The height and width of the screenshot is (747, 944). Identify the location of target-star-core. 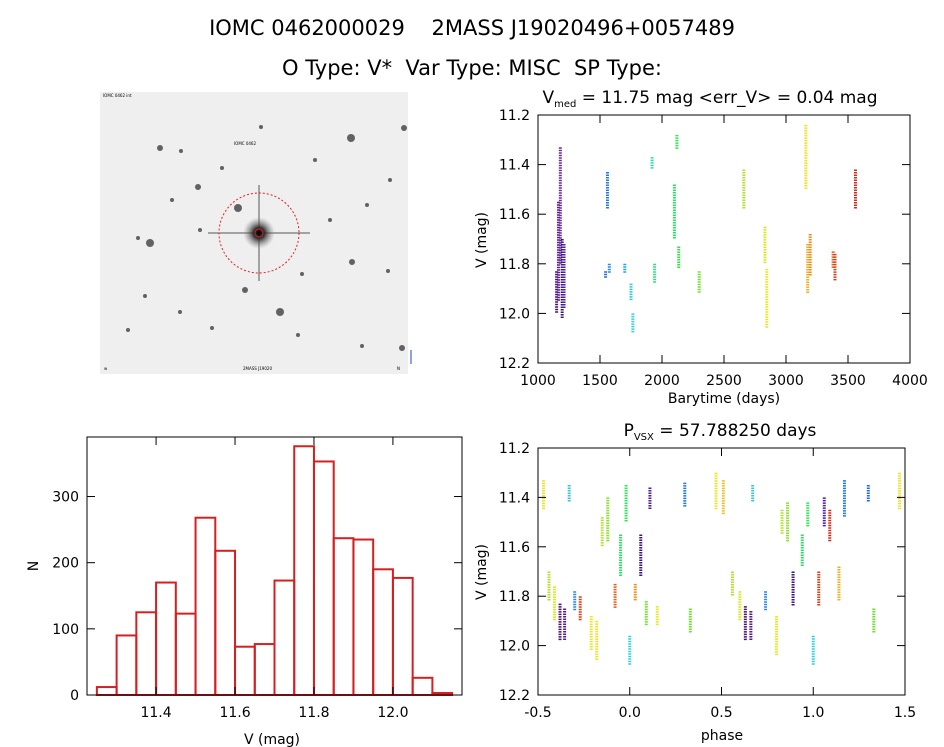
(259, 233).